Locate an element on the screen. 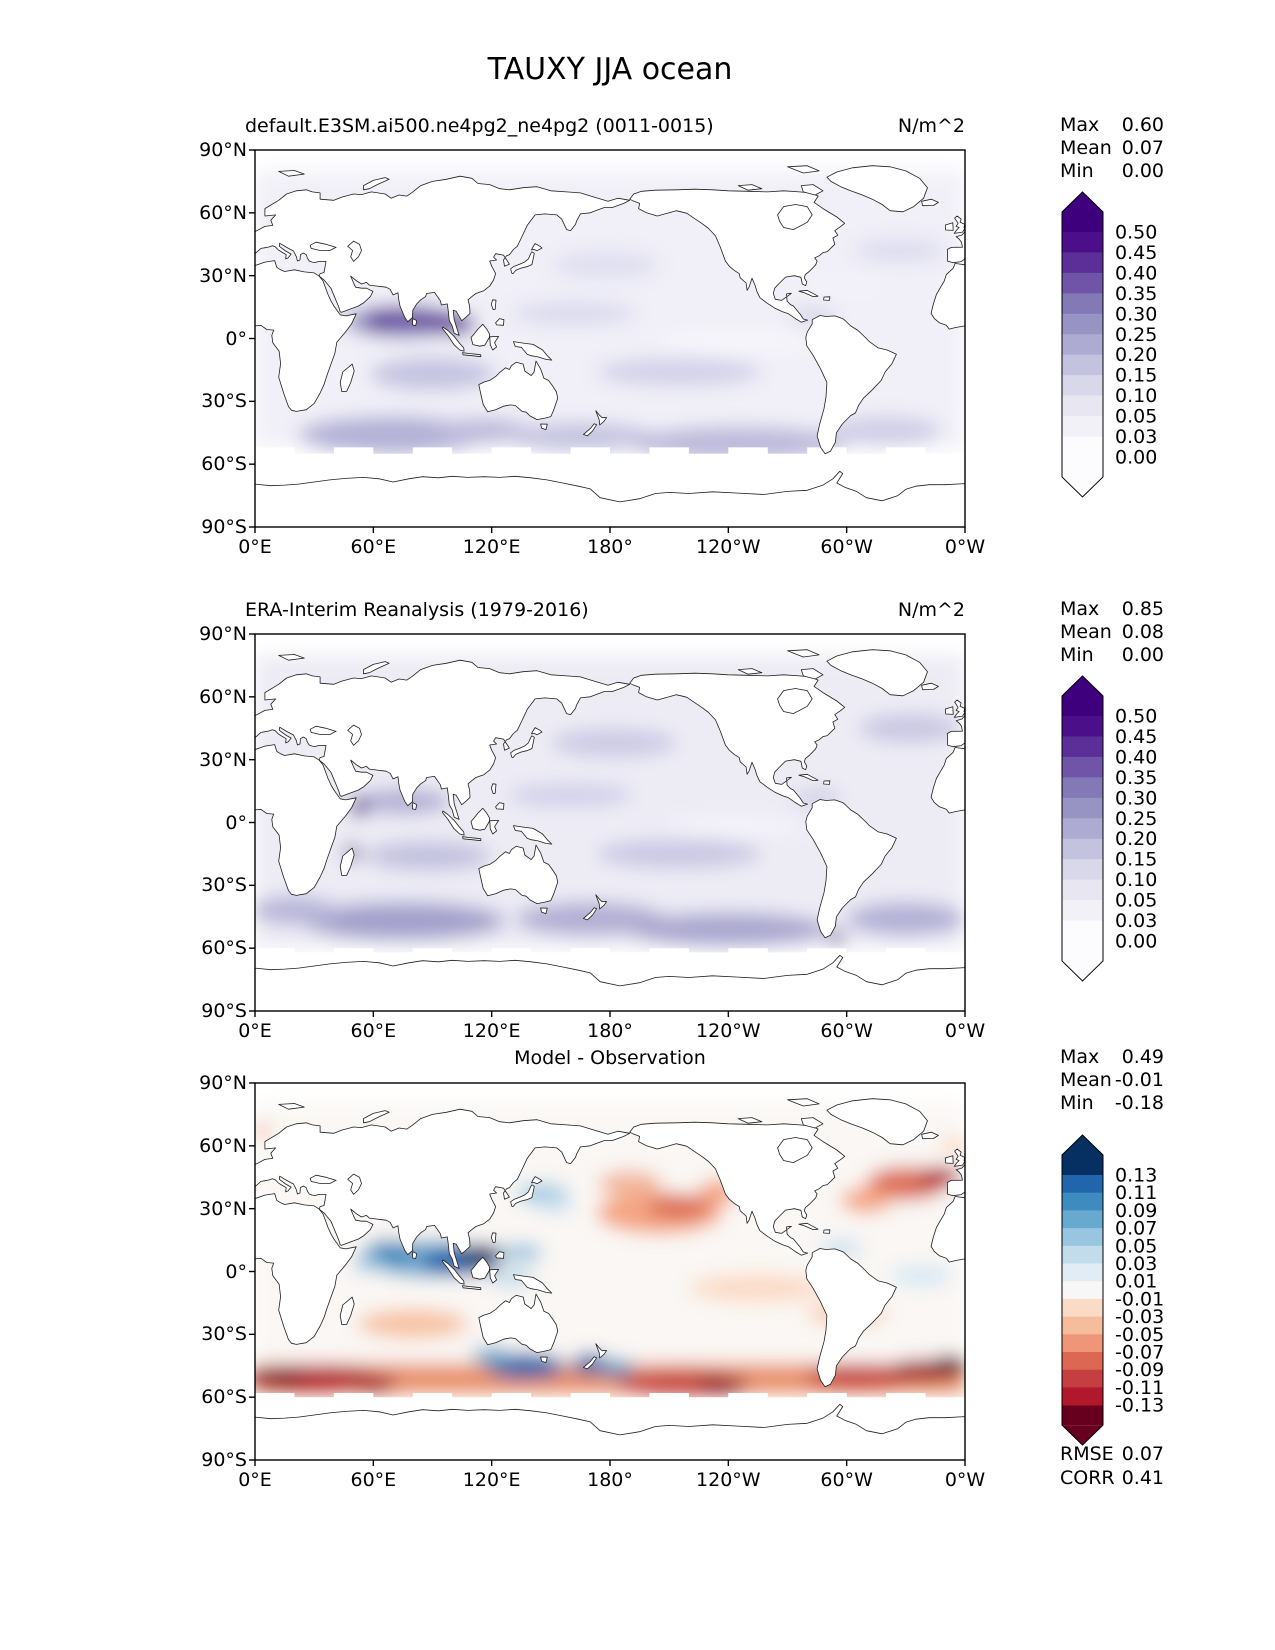 This screenshot has width=1275, height=1650. panel1-ytick-4: 30°S is located at coordinates (224, 401).